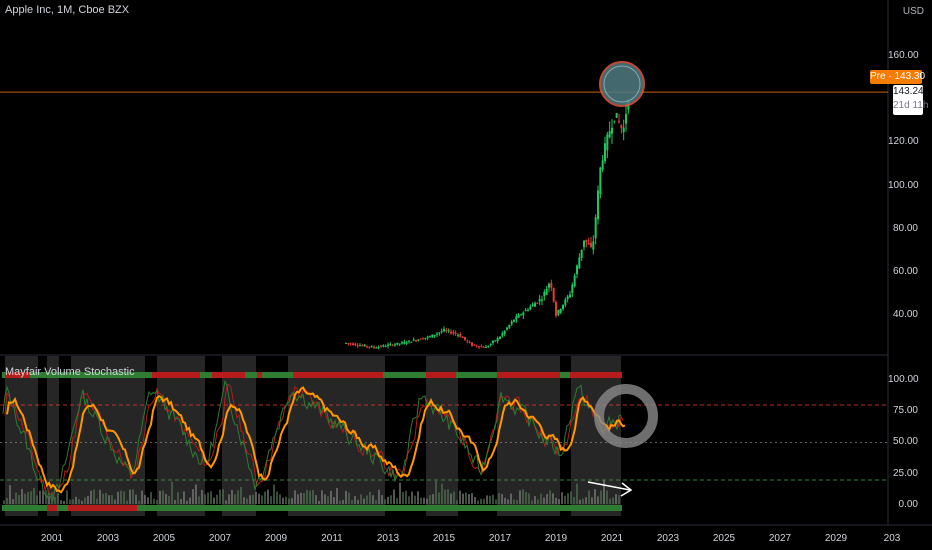 The height and width of the screenshot is (550, 932). I want to click on highlight-circle-price, so click(622, 84).